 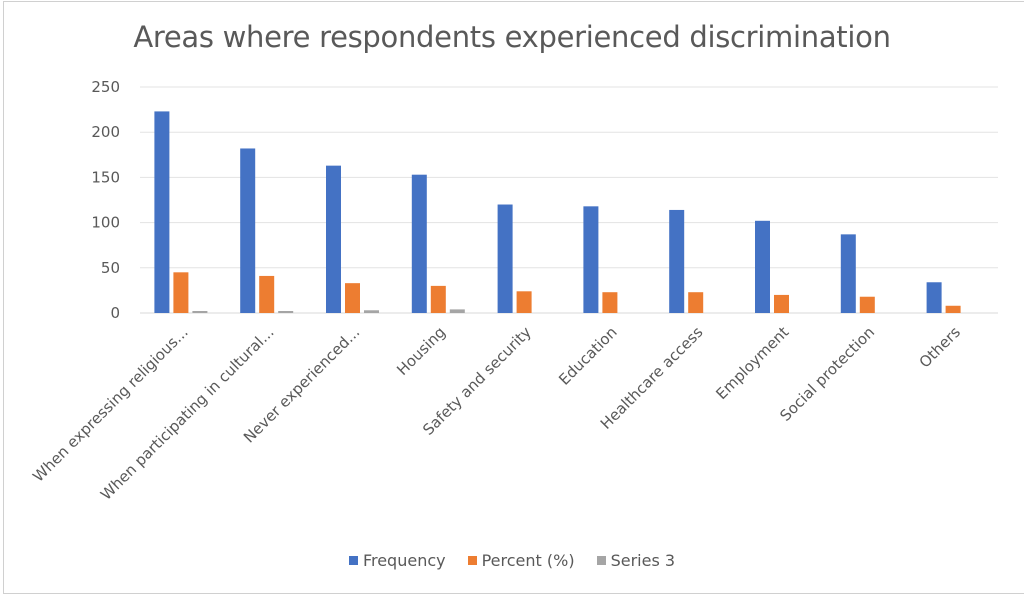 I want to click on x-tick-label: Others, so click(x=940, y=347).